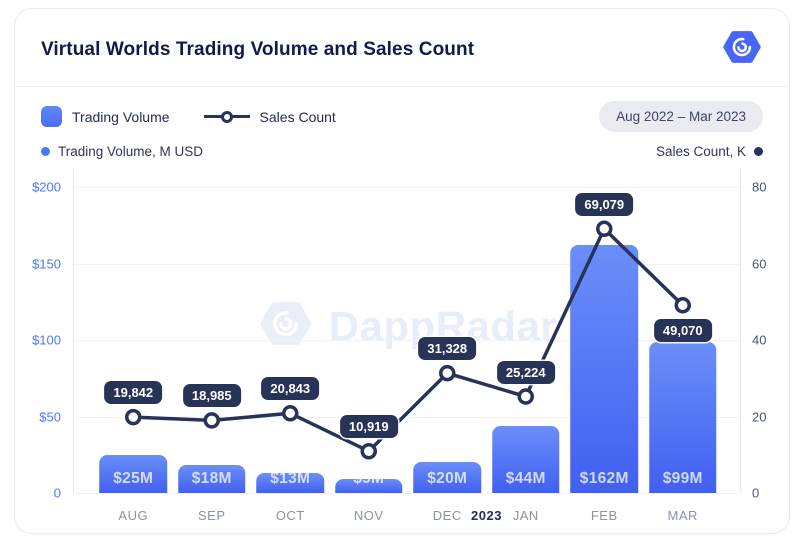 The height and width of the screenshot is (551, 804). I want to click on dappradar-logo-icon, so click(742, 49).